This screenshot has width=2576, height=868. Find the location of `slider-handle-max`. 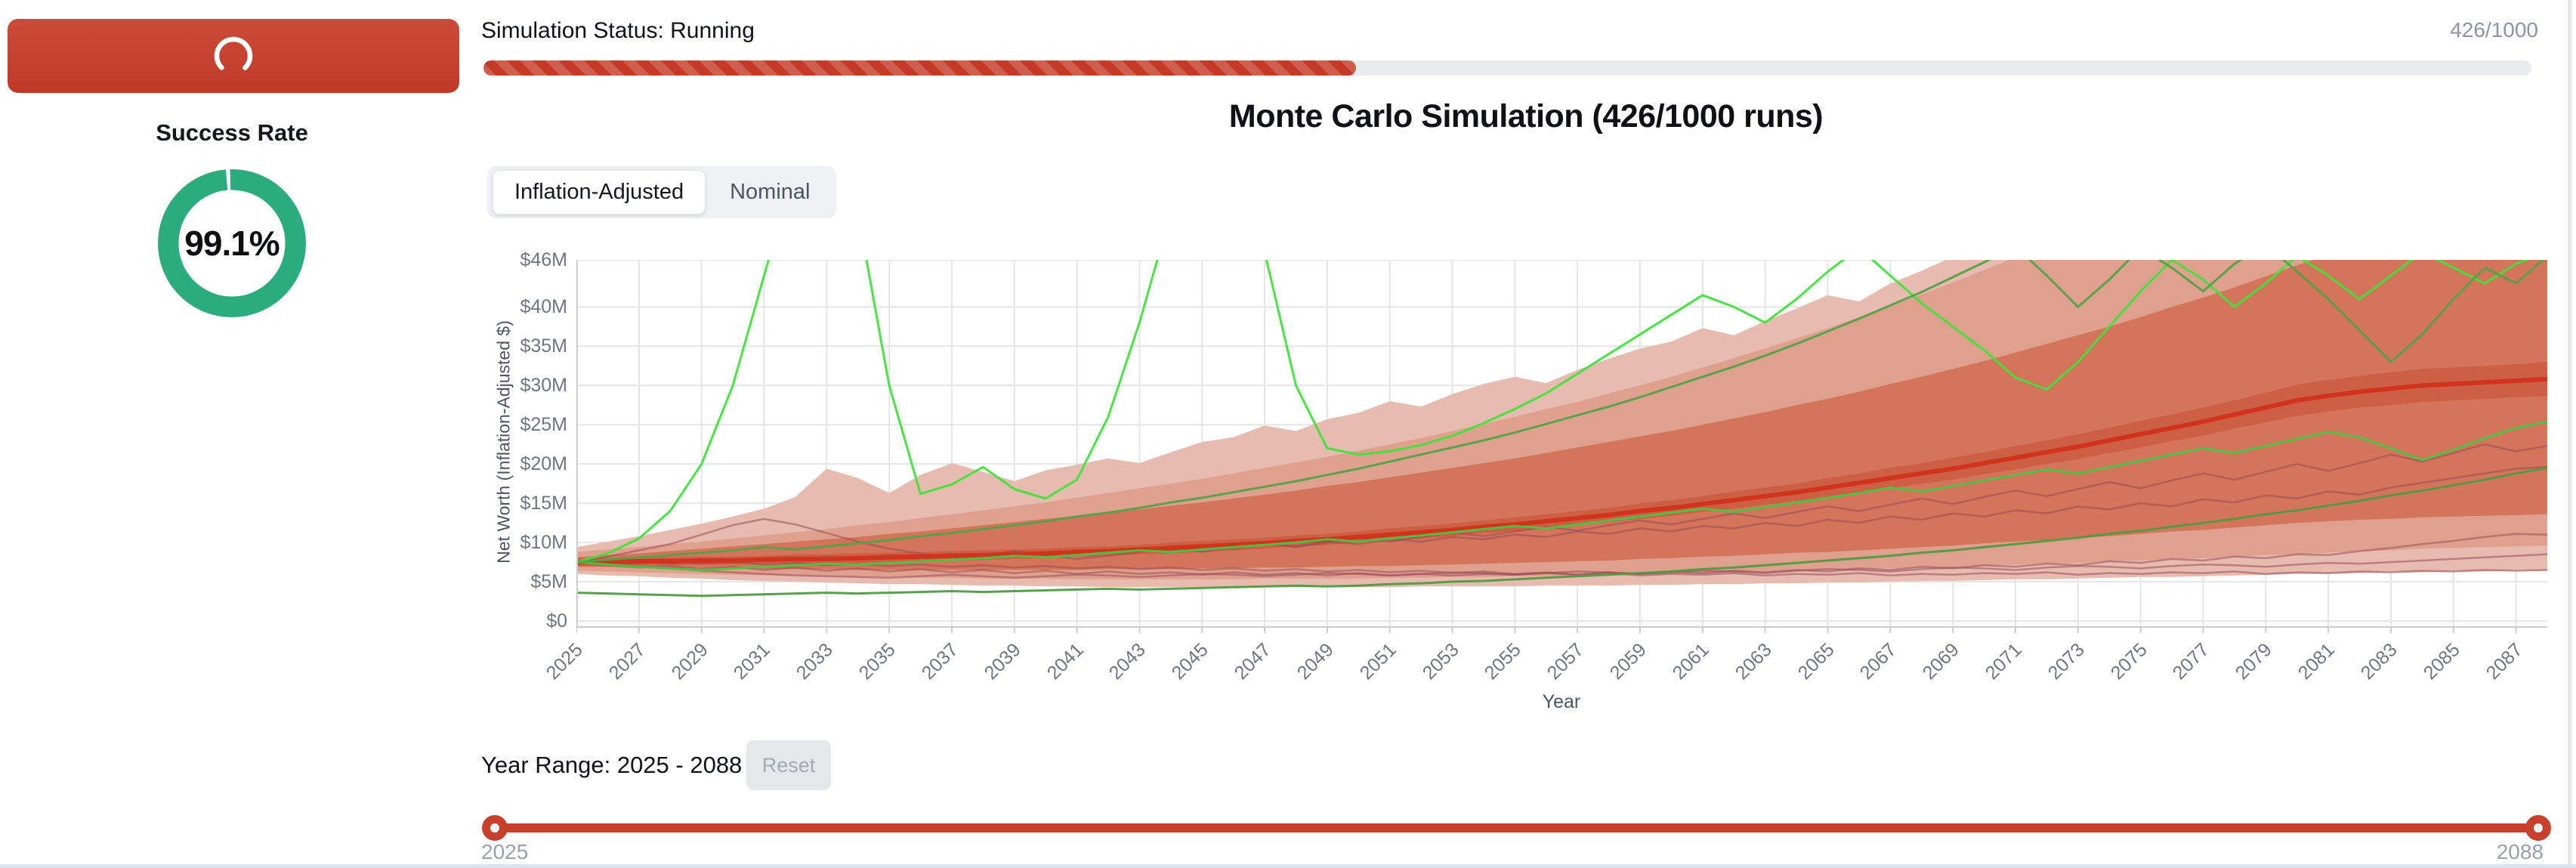

slider-handle-max is located at coordinates (2538, 828).